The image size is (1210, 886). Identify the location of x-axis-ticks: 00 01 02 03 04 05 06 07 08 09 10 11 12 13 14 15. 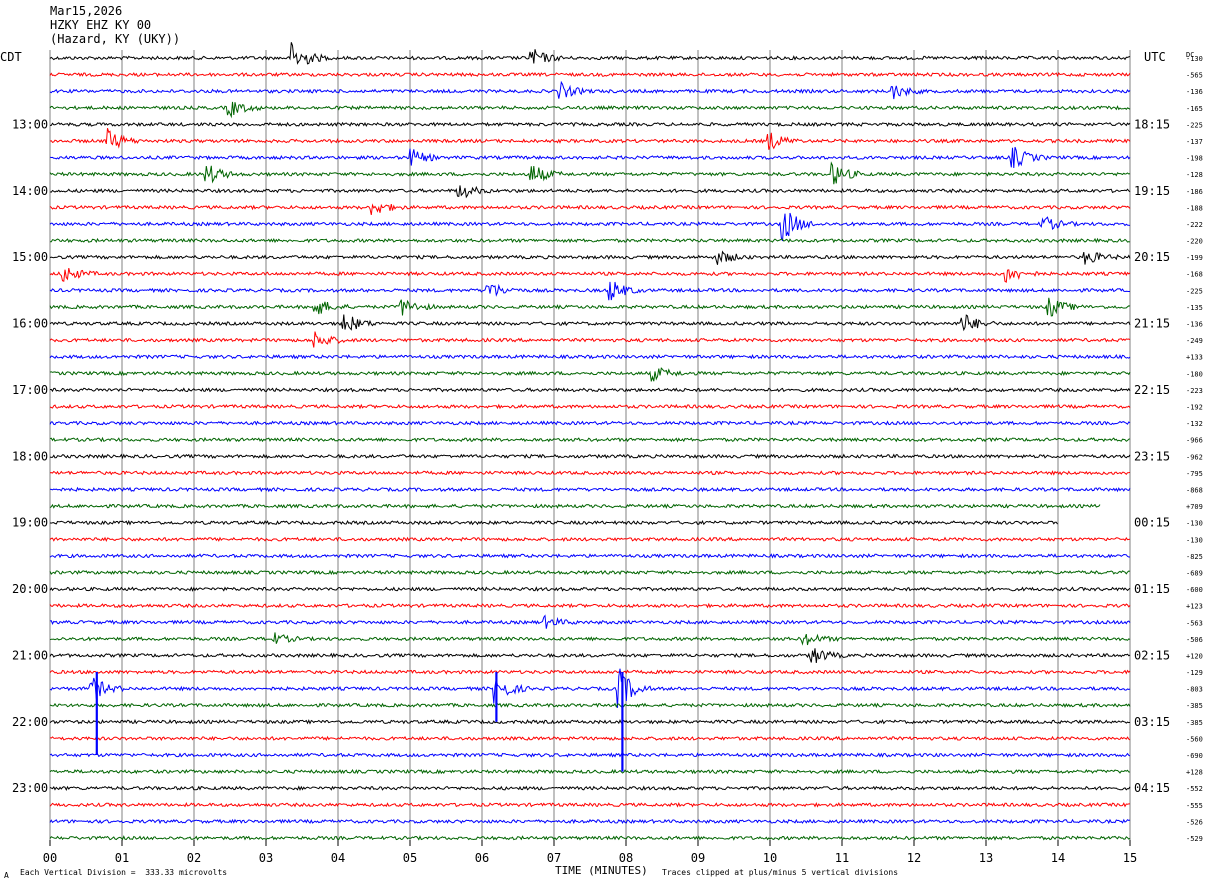
(590, 852).